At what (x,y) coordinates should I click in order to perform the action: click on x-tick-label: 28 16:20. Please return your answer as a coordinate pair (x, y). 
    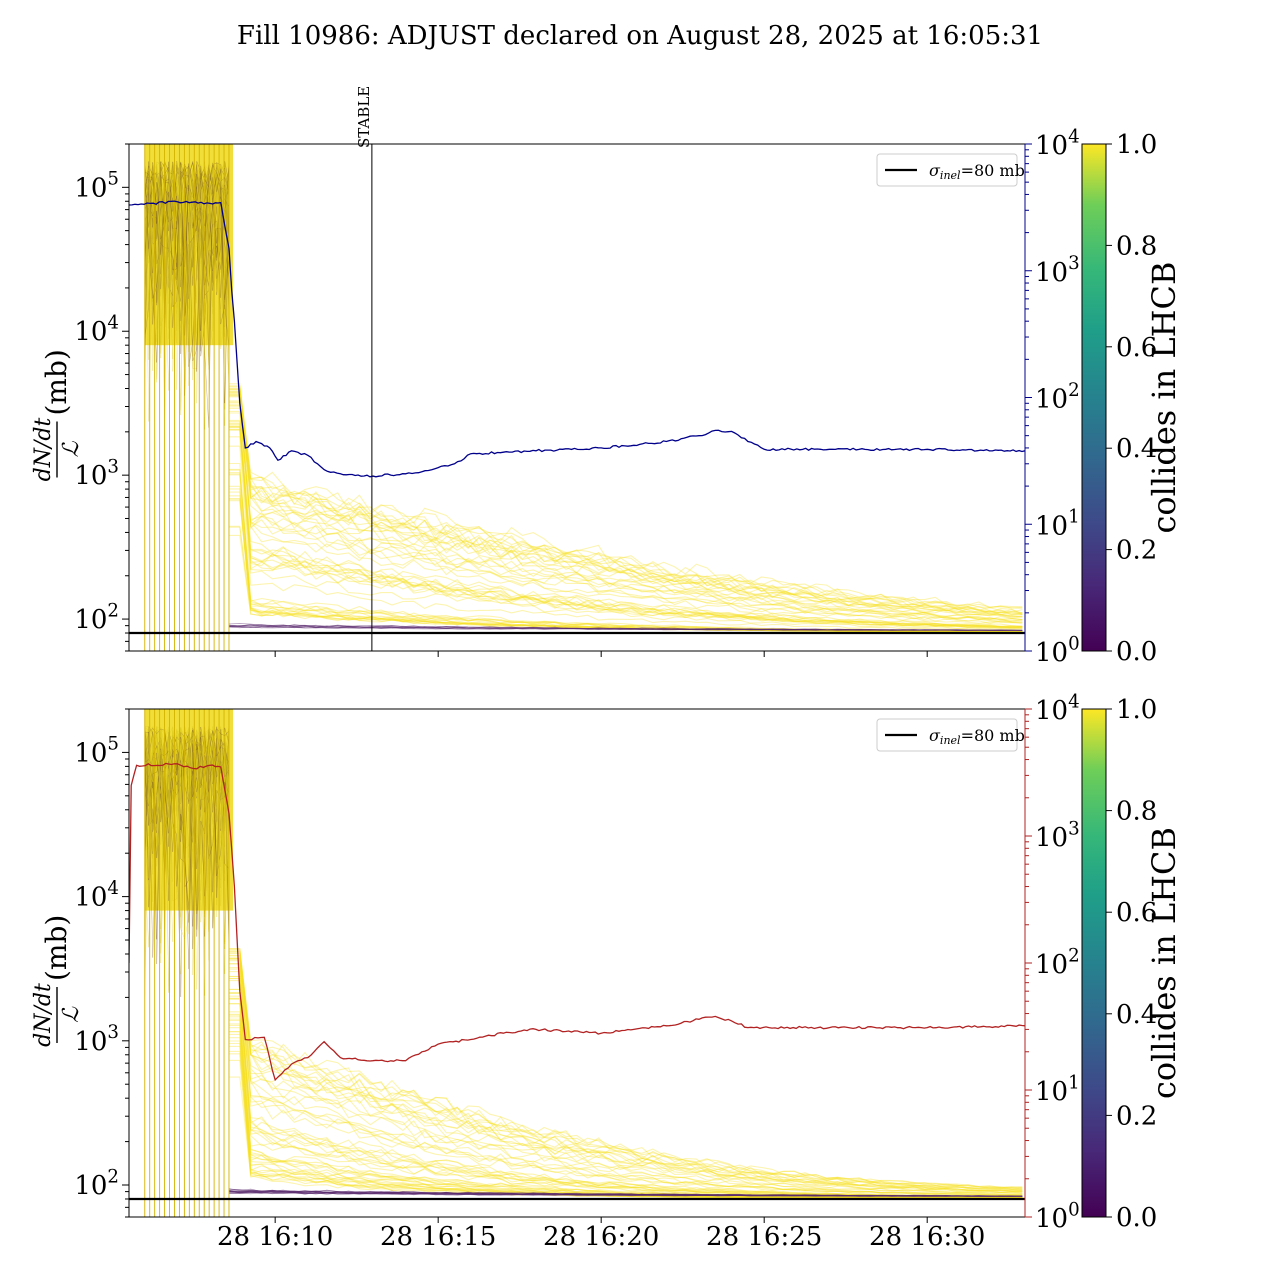
    Looking at the image, I should click on (601, 1237).